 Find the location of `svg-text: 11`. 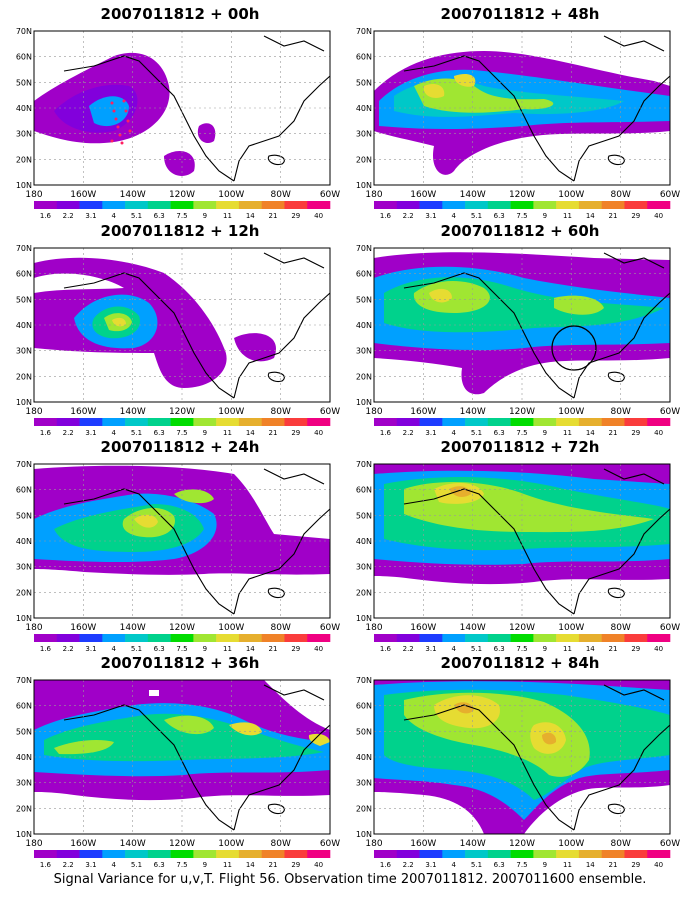

svg-text: 11 is located at coordinates (227, 649).